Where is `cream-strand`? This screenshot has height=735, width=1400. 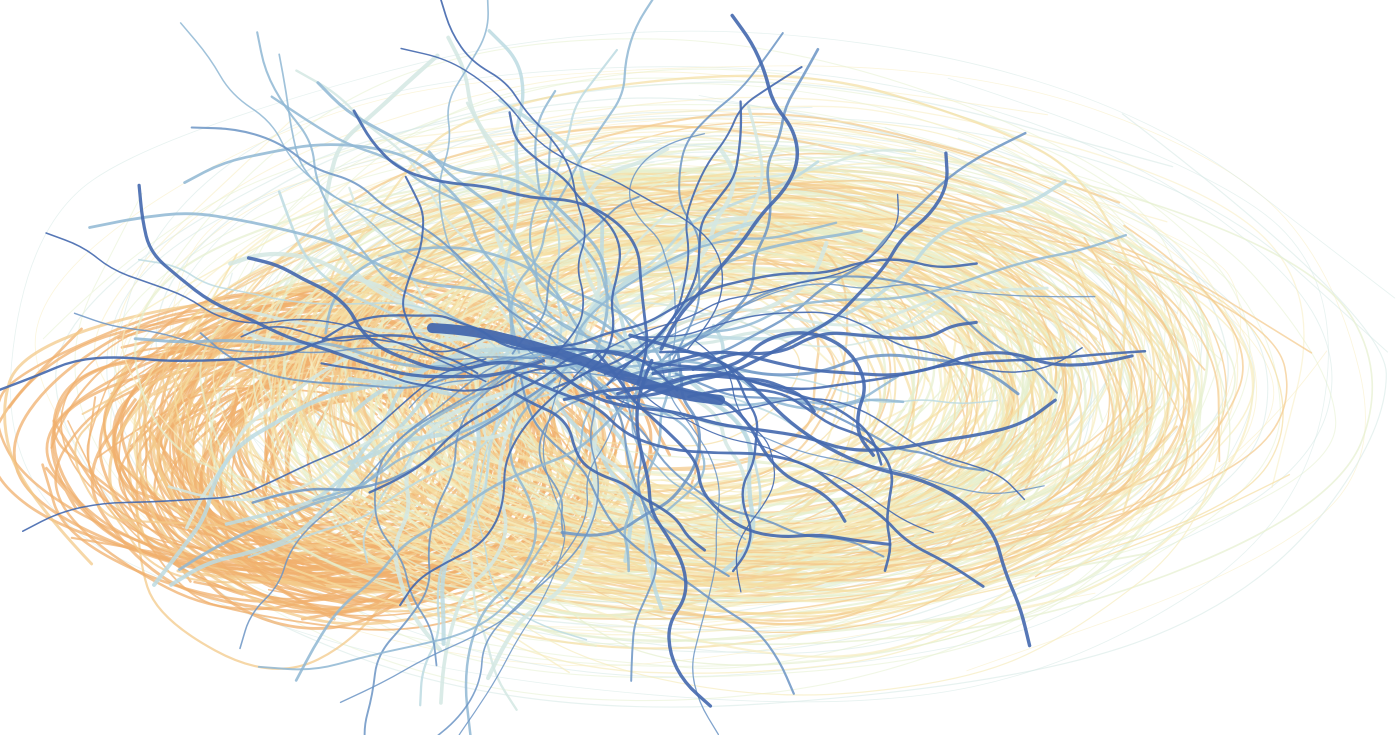 cream-strand is located at coordinates (677, 392).